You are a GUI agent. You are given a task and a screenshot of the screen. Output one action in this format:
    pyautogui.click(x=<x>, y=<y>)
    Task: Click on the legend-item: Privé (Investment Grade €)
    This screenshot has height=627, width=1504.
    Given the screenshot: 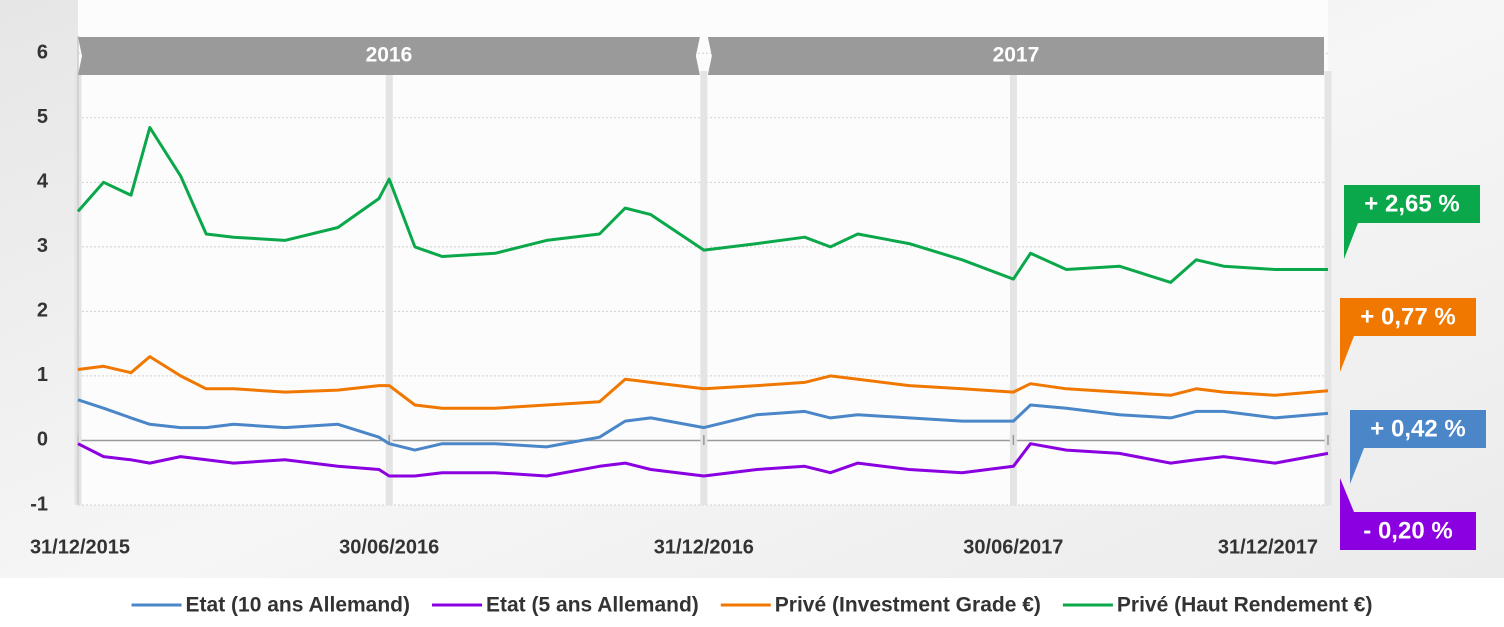 What is the action you would take?
    pyautogui.click(x=880, y=605)
    